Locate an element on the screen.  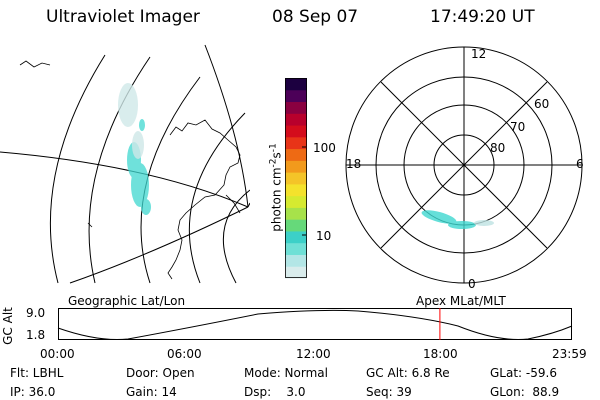
aurora-emission is located at coordinates (139, 167).